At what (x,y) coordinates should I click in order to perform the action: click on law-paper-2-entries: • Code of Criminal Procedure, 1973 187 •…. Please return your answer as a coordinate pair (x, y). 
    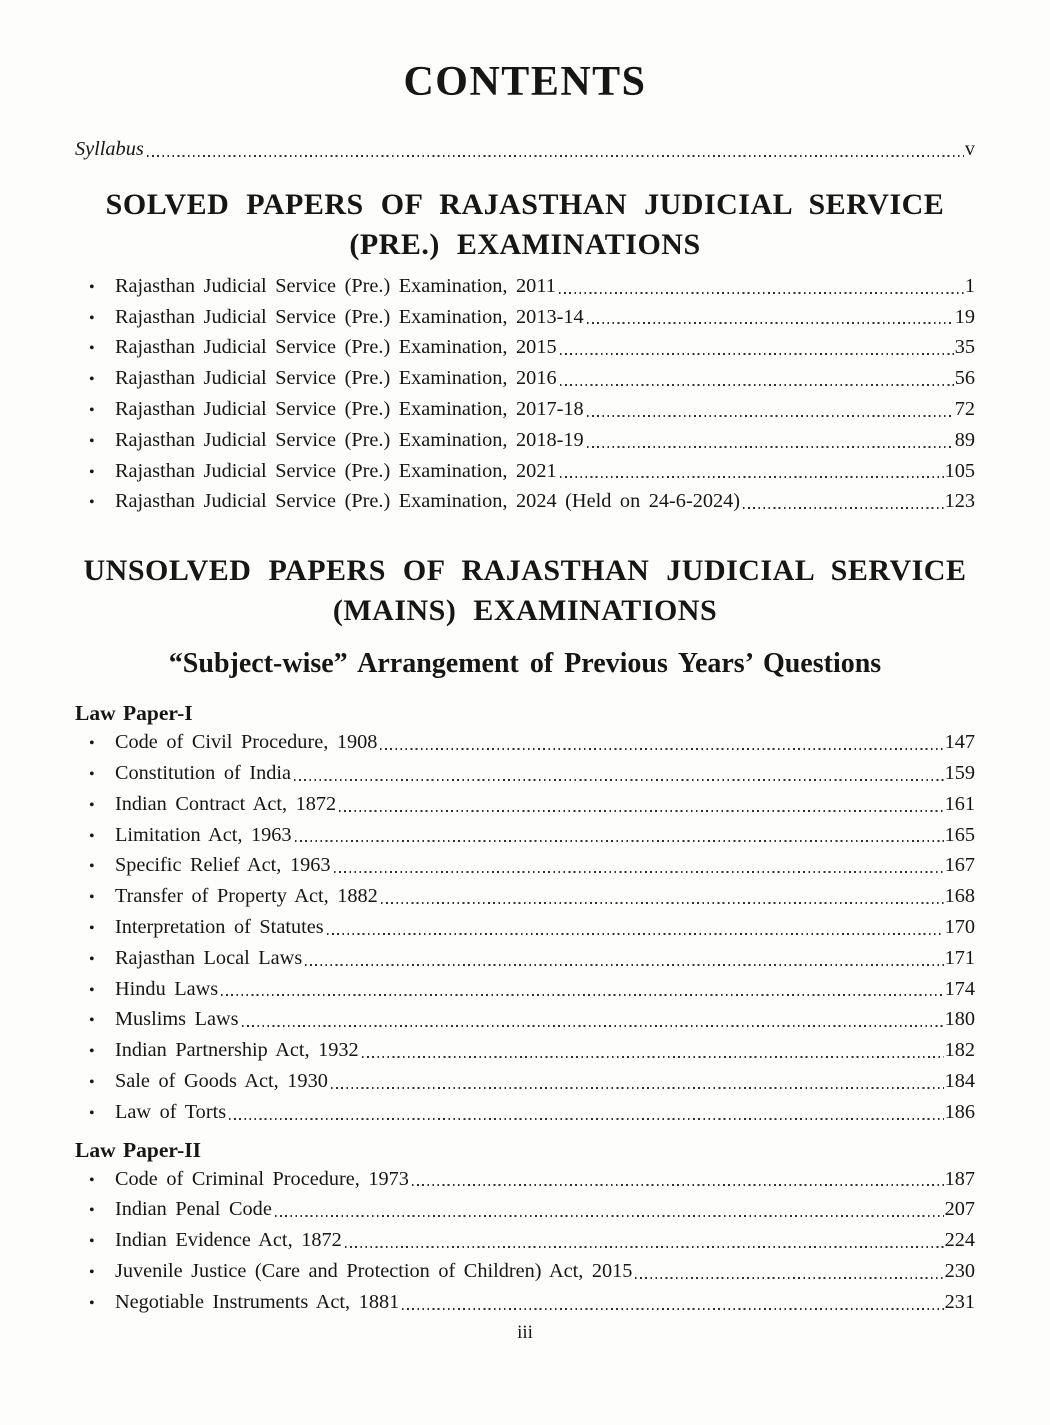
    Looking at the image, I should click on (525, 1241).